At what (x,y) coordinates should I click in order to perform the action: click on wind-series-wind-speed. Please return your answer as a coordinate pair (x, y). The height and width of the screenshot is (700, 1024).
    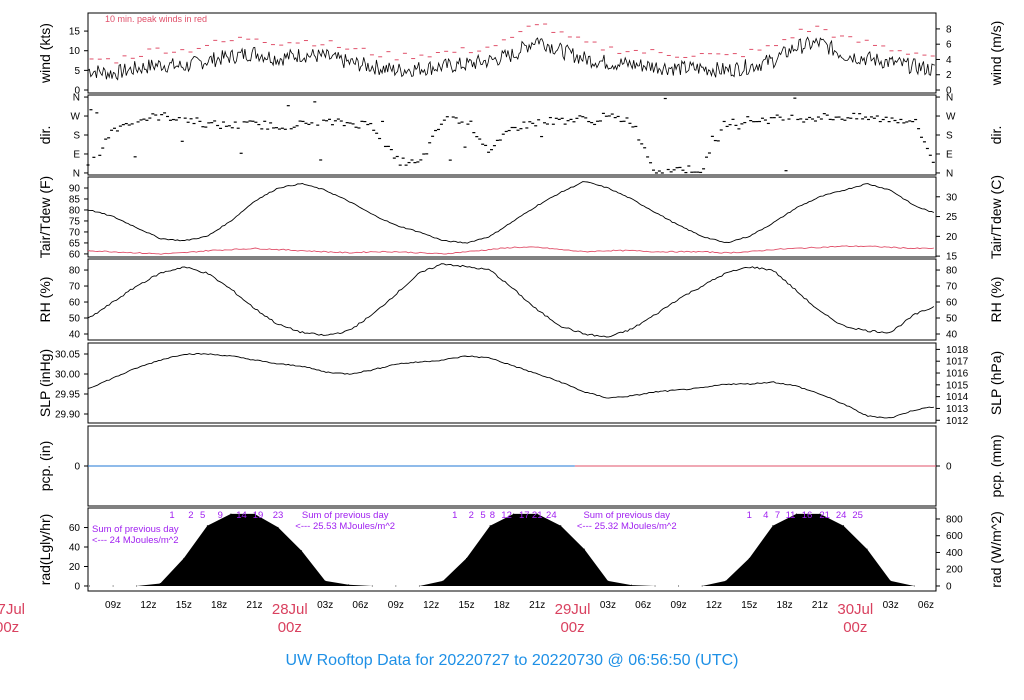
    Looking at the image, I should click on (512, 58).